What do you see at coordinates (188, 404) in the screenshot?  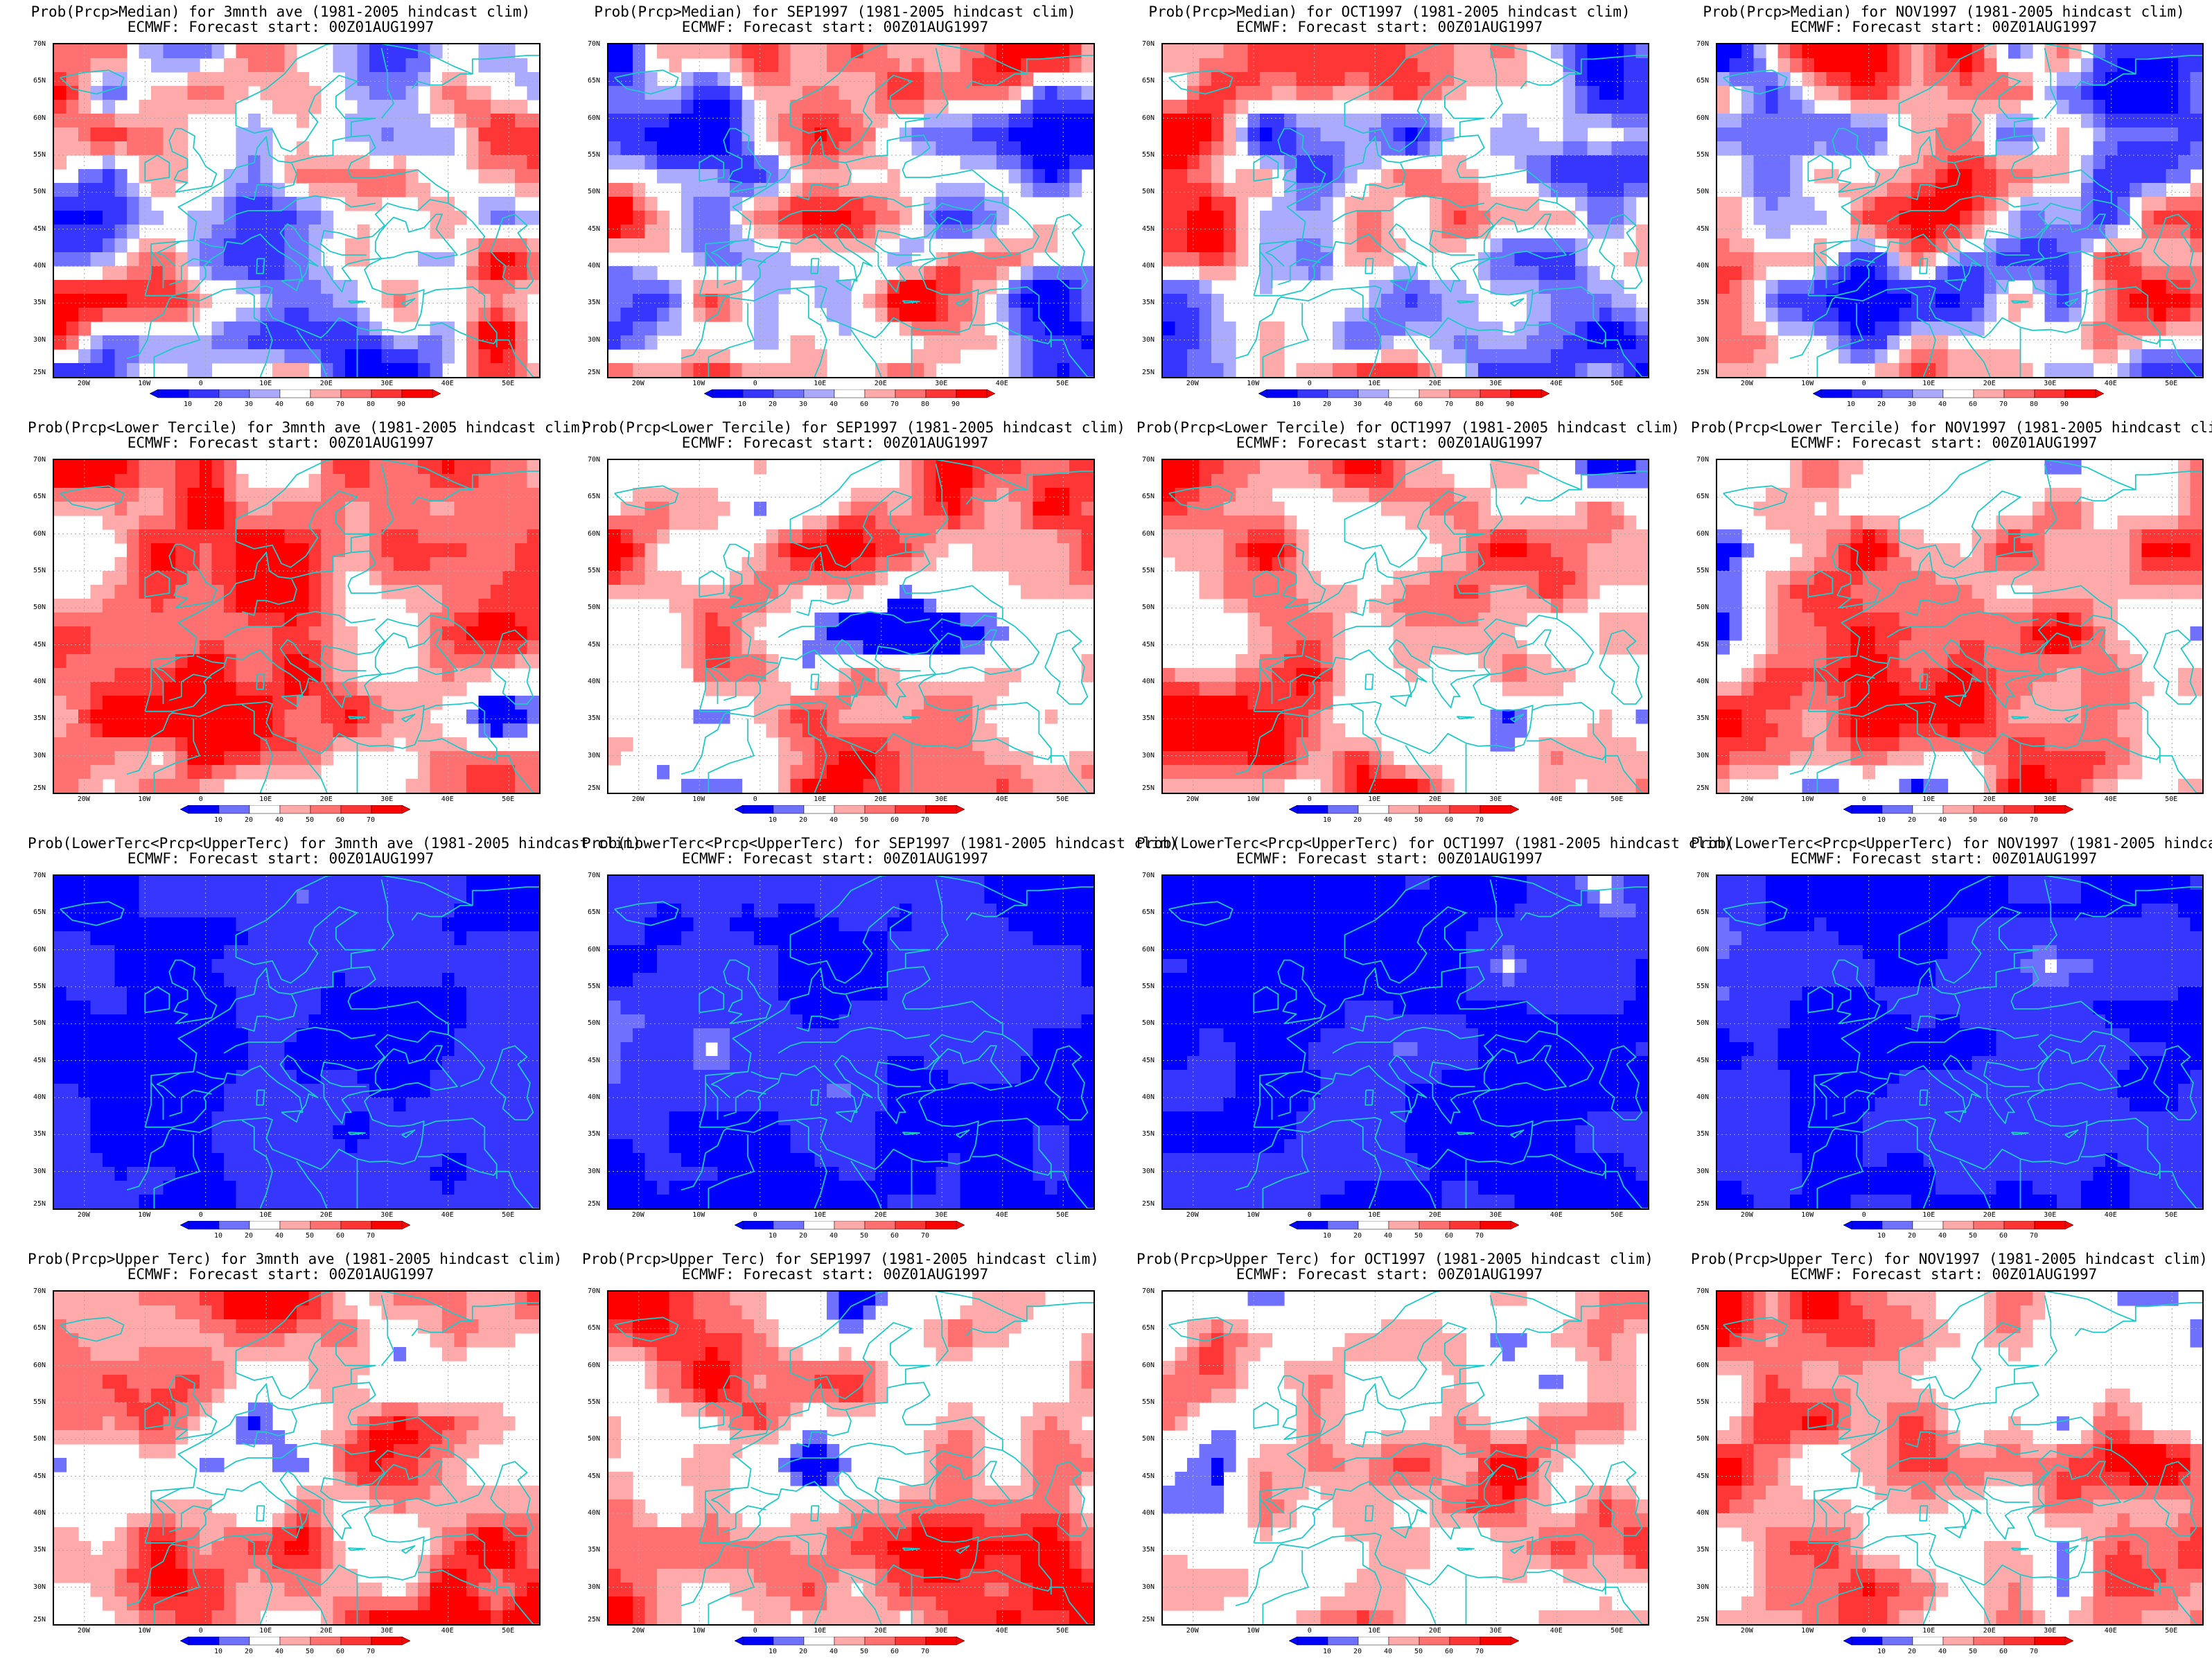 I see `colorbar-label: 10` at bounding box center [188, 404].